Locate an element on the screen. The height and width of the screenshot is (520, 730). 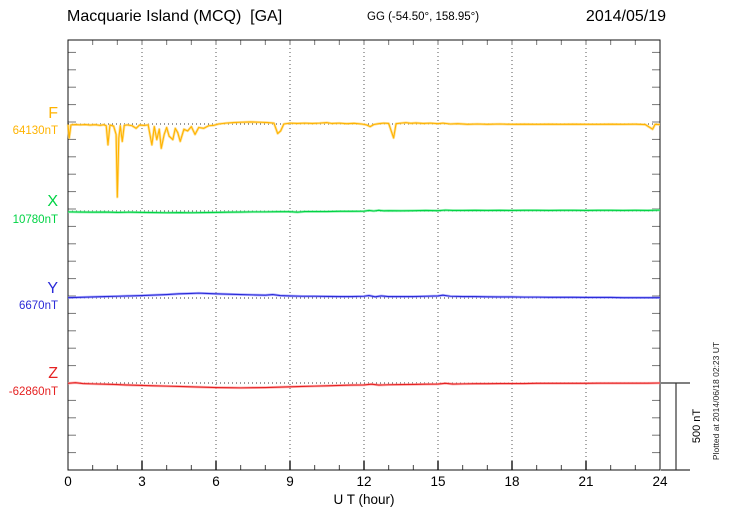
plot-date: 2014/05/19 is located at coordinates (625, 16).